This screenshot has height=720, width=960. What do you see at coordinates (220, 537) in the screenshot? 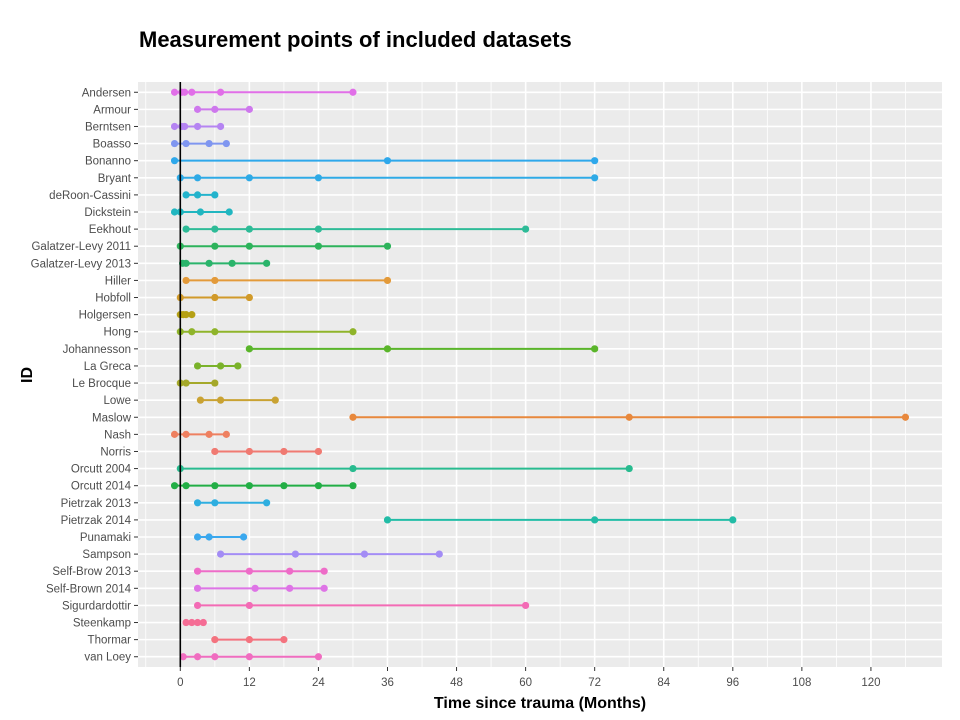
I see `series-punamaki` at bounding box center [220, 537].